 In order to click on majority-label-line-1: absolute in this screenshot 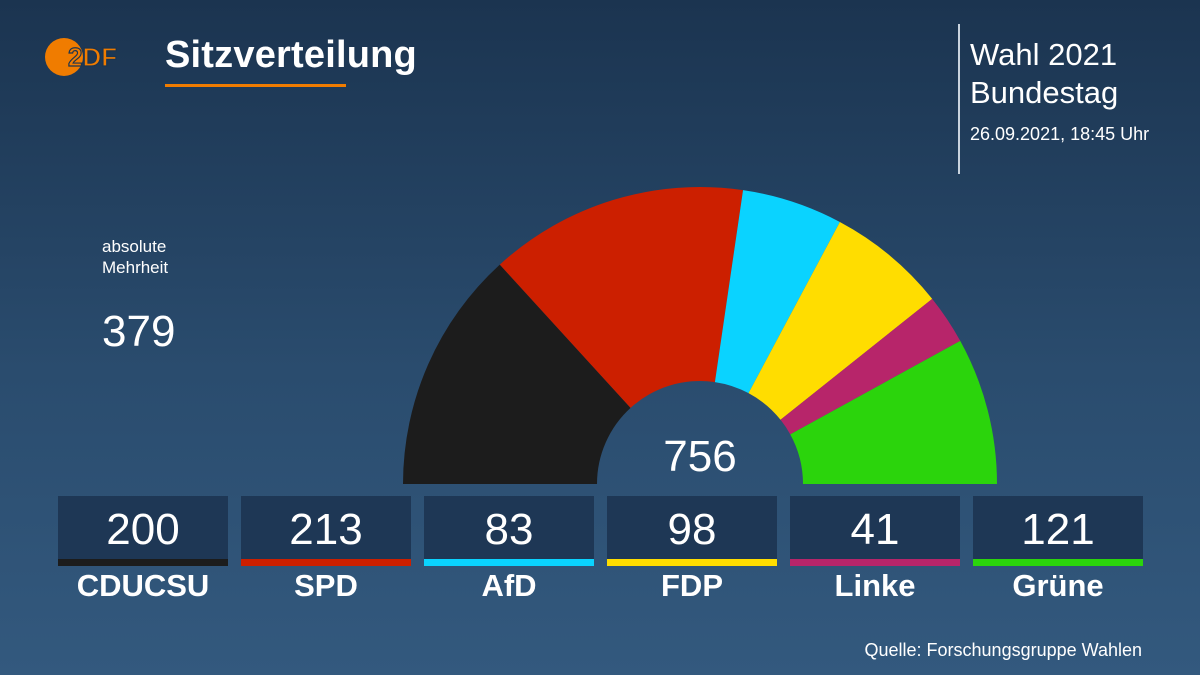, I will do `click(134, 246)`.